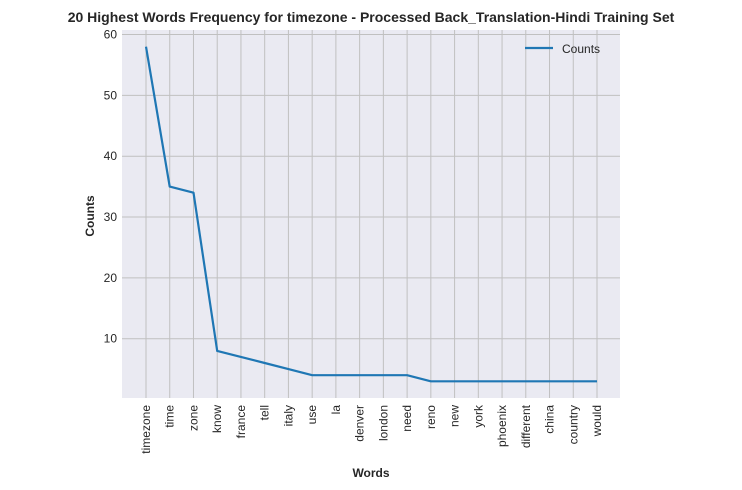 The width and height of the screenshot is (742, 490). Describe the element at coordinates (90, 216) in the screenshot. I see `y-axis-label: Counts` at that location.